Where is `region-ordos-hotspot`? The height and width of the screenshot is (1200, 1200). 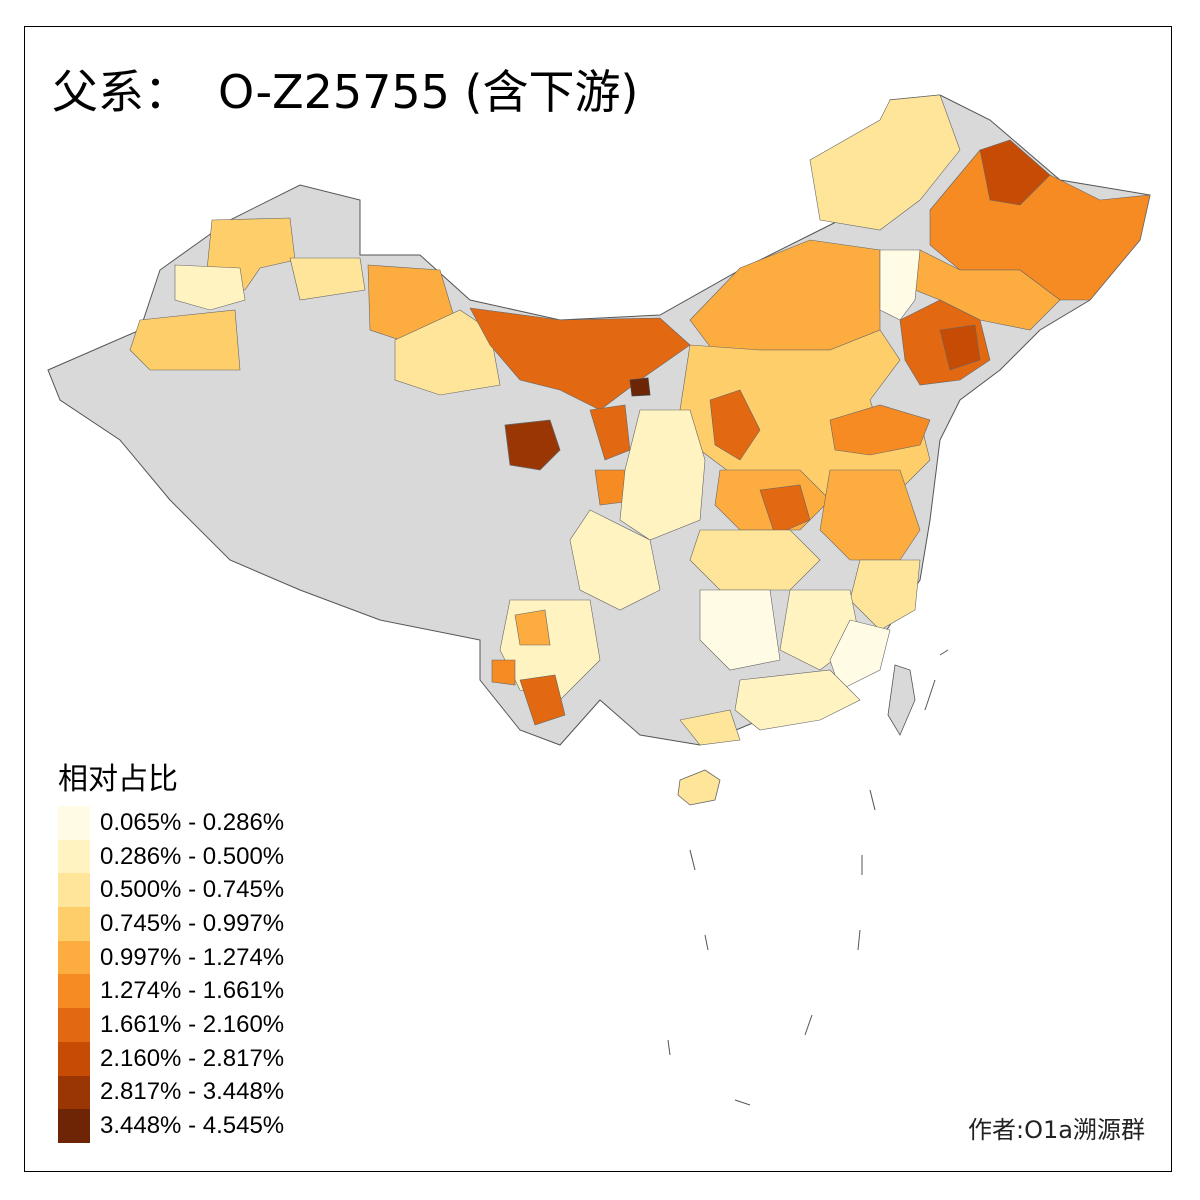 region-ordos-hotspot is located at coordinates (640, 387).